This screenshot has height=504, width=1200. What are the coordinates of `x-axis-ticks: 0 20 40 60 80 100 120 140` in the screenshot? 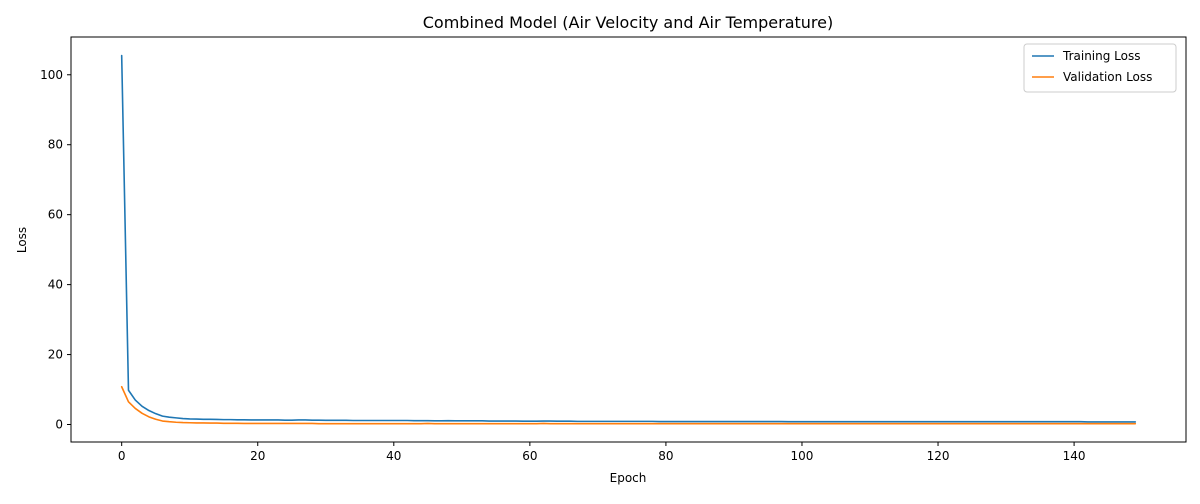 It's located at (602, 452).